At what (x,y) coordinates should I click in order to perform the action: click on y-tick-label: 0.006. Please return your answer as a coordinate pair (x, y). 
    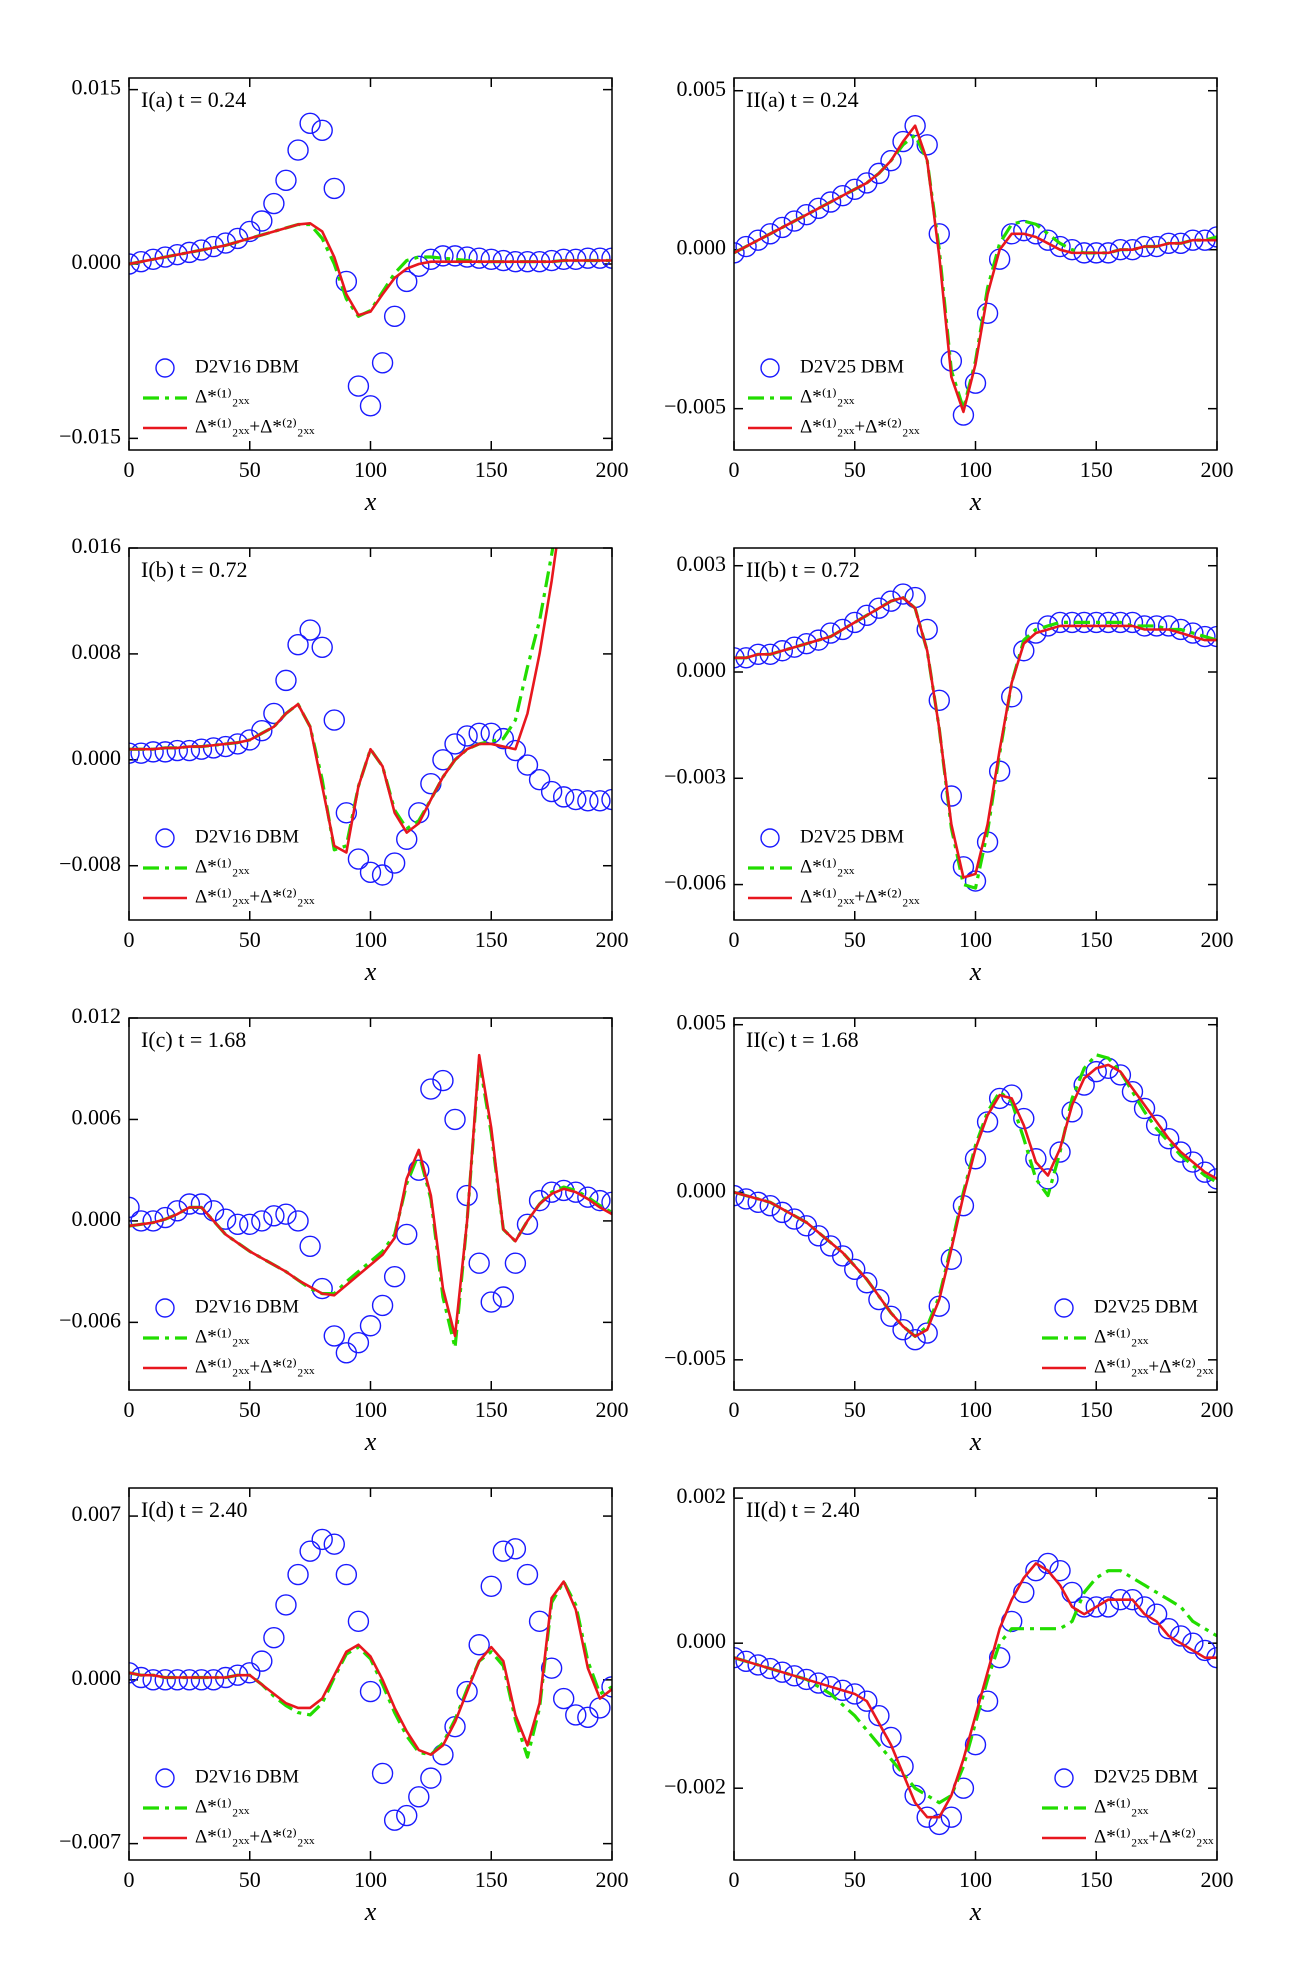
    Looking at the image, I should click on (97, 1117).